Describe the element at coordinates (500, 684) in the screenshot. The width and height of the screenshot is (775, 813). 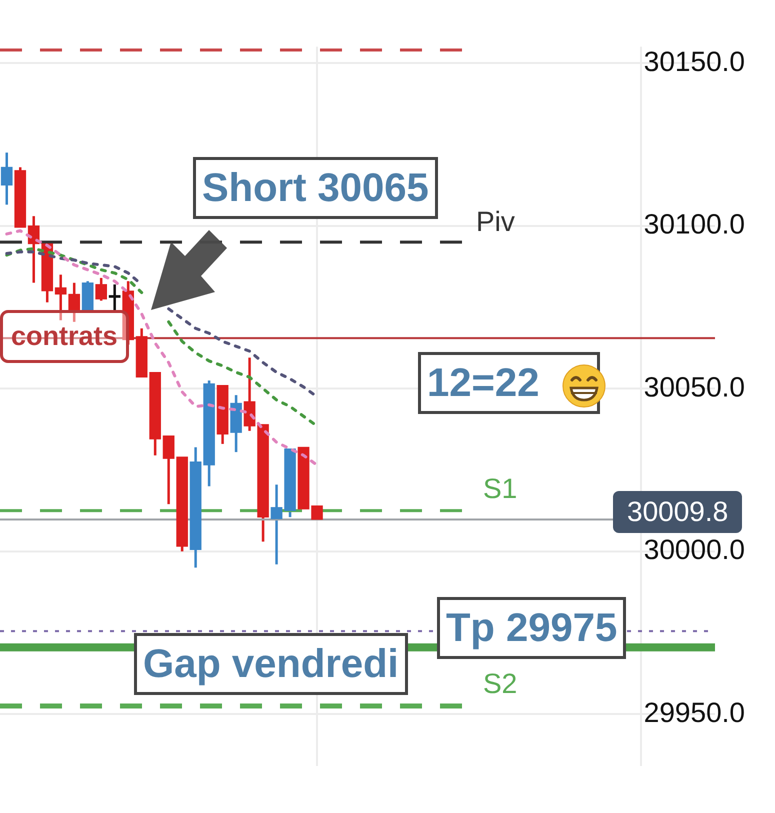
I see `ref-line-label: S2` at that location.